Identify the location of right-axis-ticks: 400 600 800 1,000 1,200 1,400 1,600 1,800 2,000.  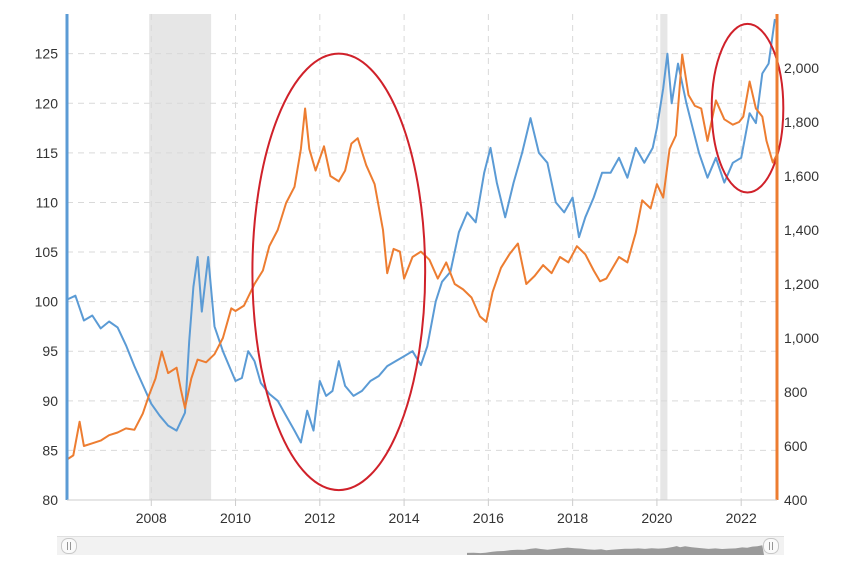
(801, 284).